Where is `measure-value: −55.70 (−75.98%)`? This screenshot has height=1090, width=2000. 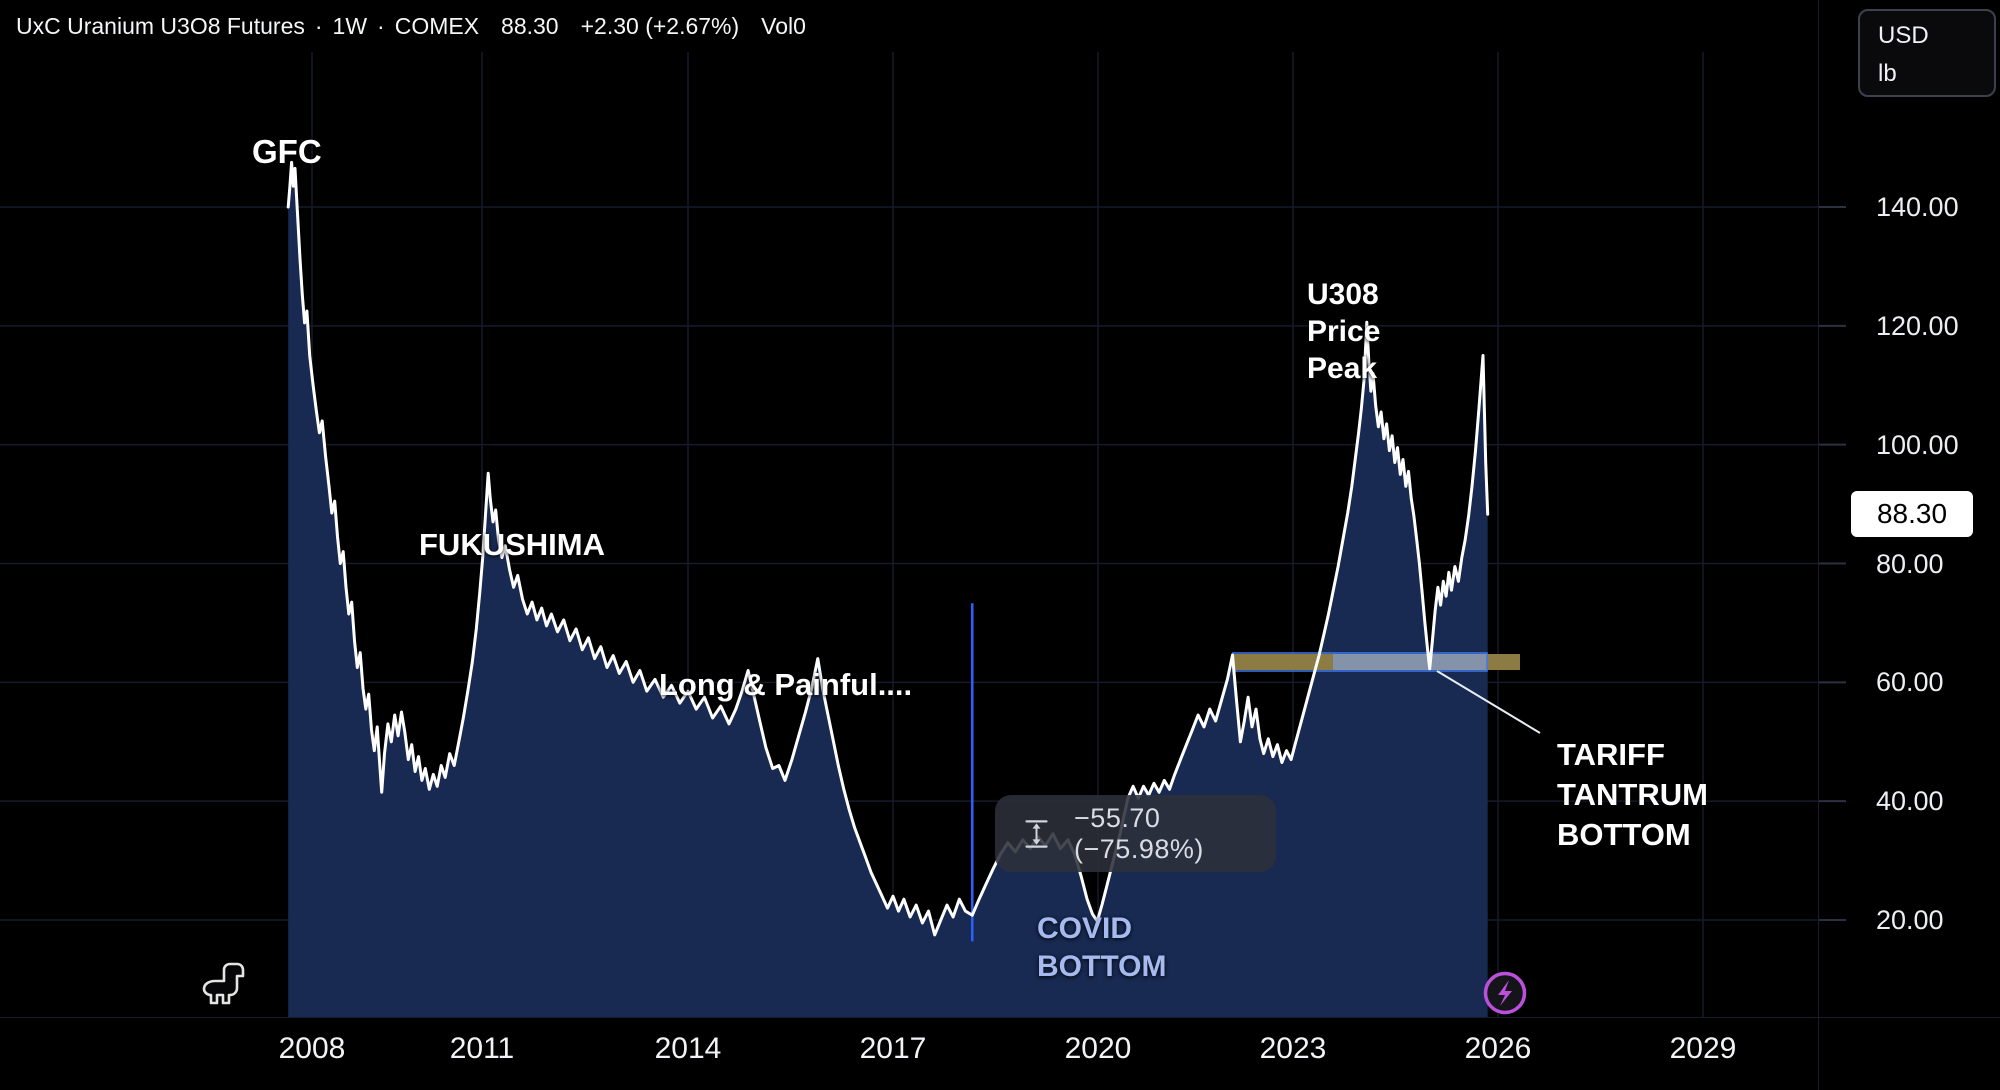
measure-value: −55.70 (−75.98%) is located at coordinates (1139, 833).